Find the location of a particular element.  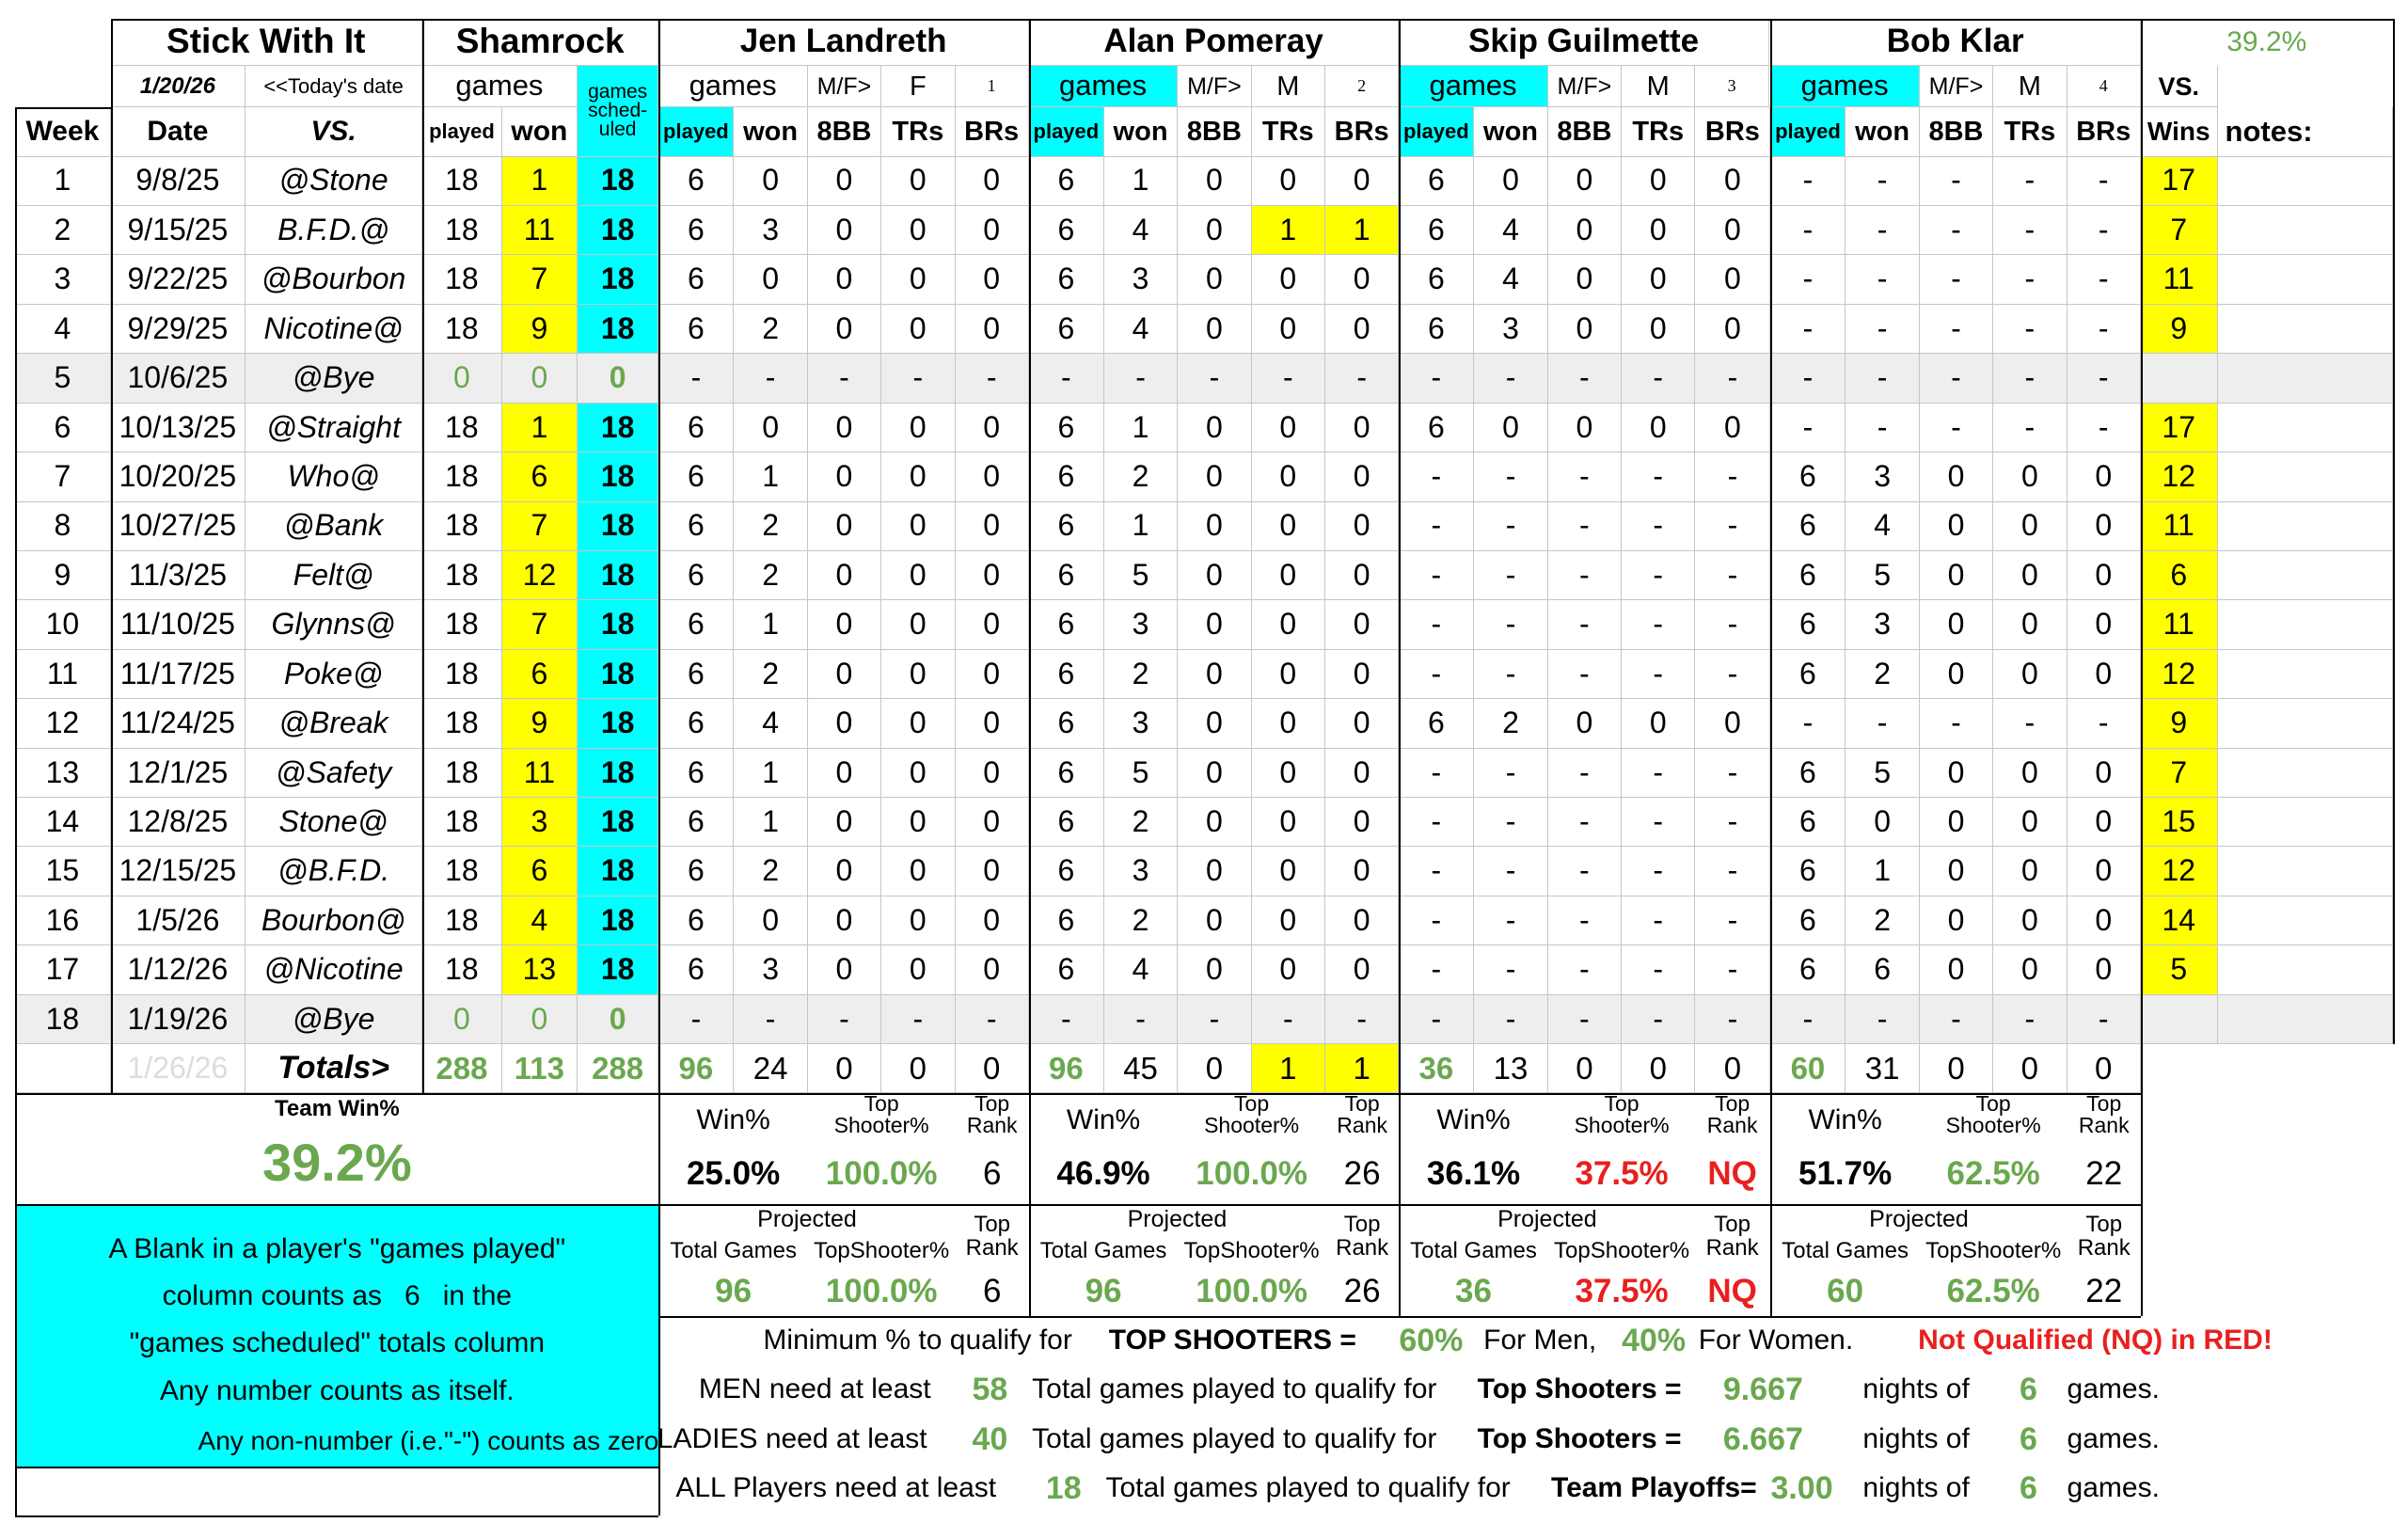

cell: 12/15/25 is located at coordinates (178, 871).